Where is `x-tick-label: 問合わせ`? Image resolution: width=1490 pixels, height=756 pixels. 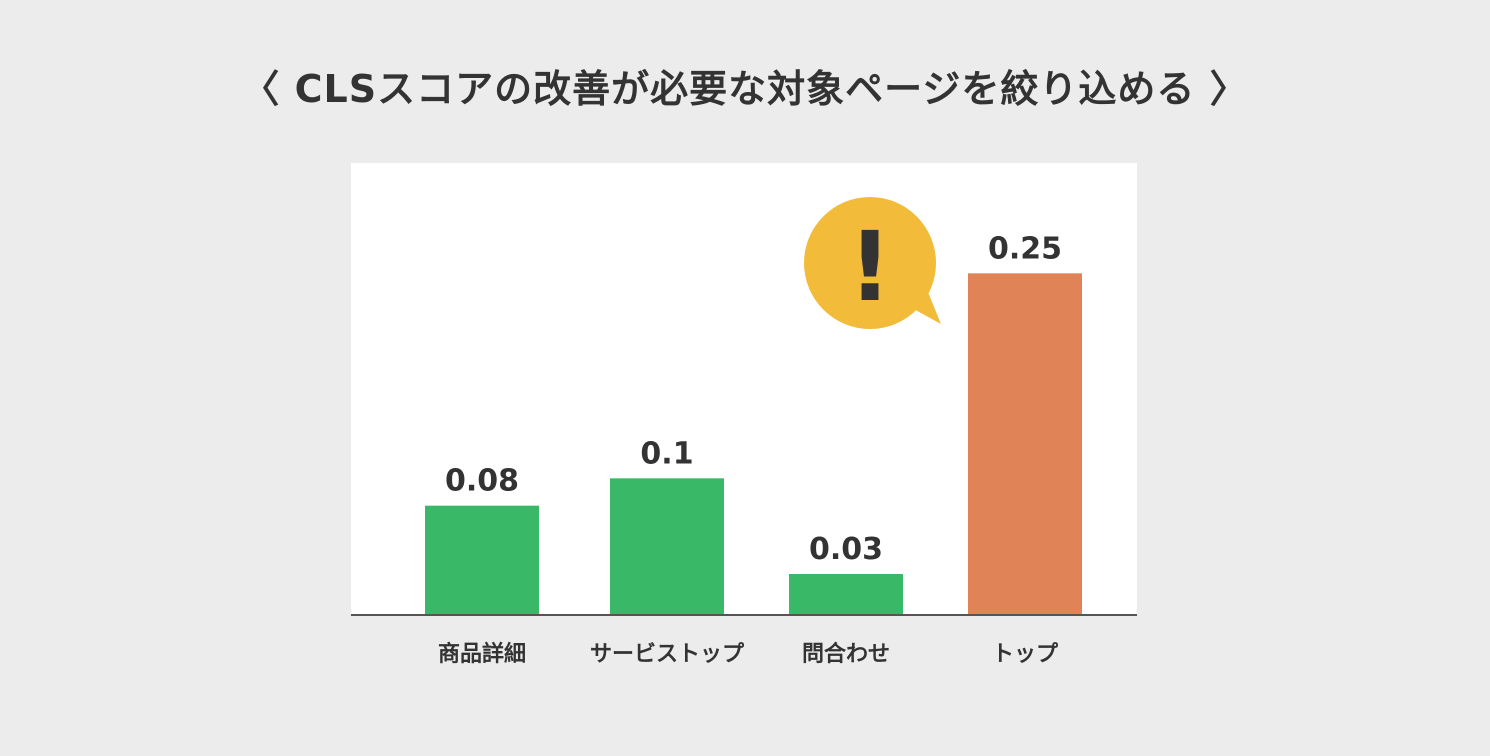
x-tick-label: 問合わせ is located at coordinates (845, 654).